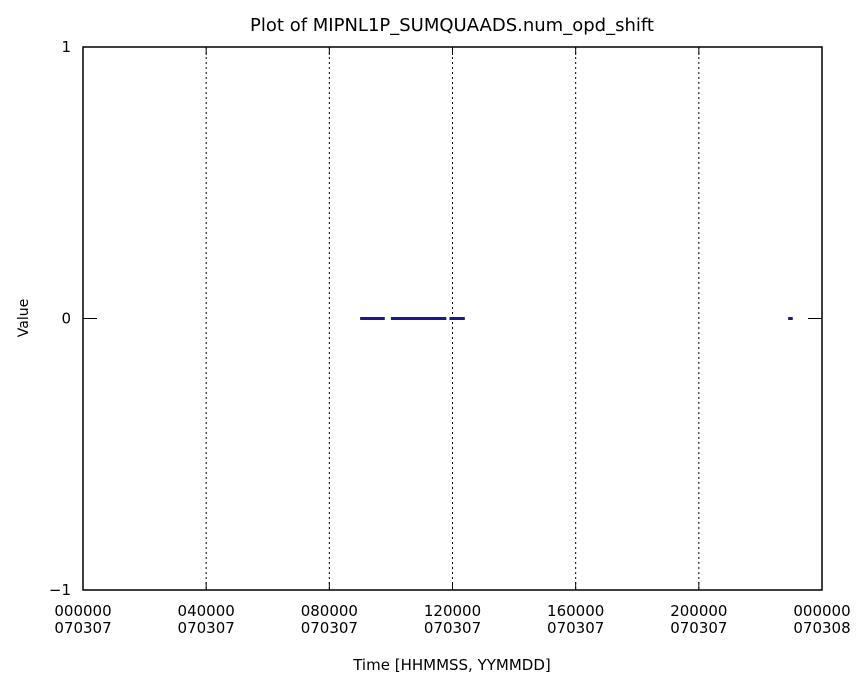  What do you see at coordinates (66, 47) in the screenshot?
I see `y-tick-label: 1` at bounding box center [66, 47].